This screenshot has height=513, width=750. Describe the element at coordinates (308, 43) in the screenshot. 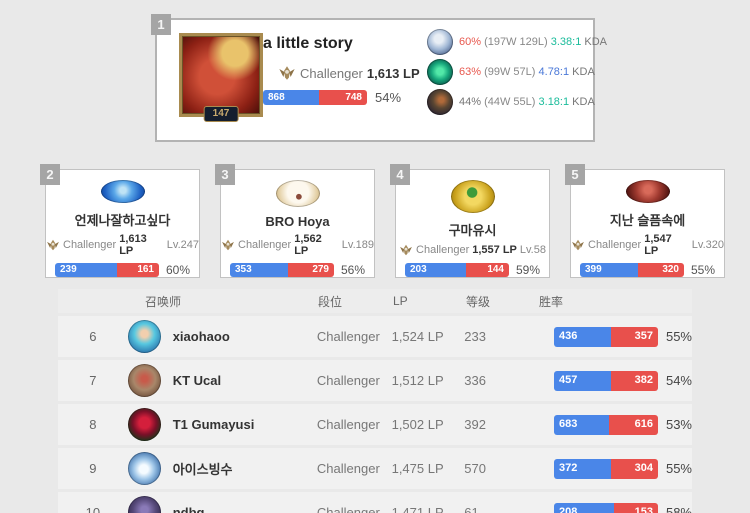

I see `summoner-name: a little story` at that location.